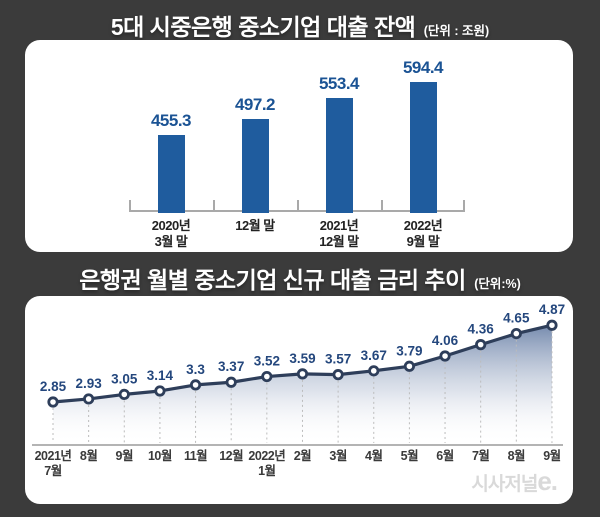 The width and height of the screenshot is (600, 517). I want to click on x-tick-label: 10월, so click(160, 456).